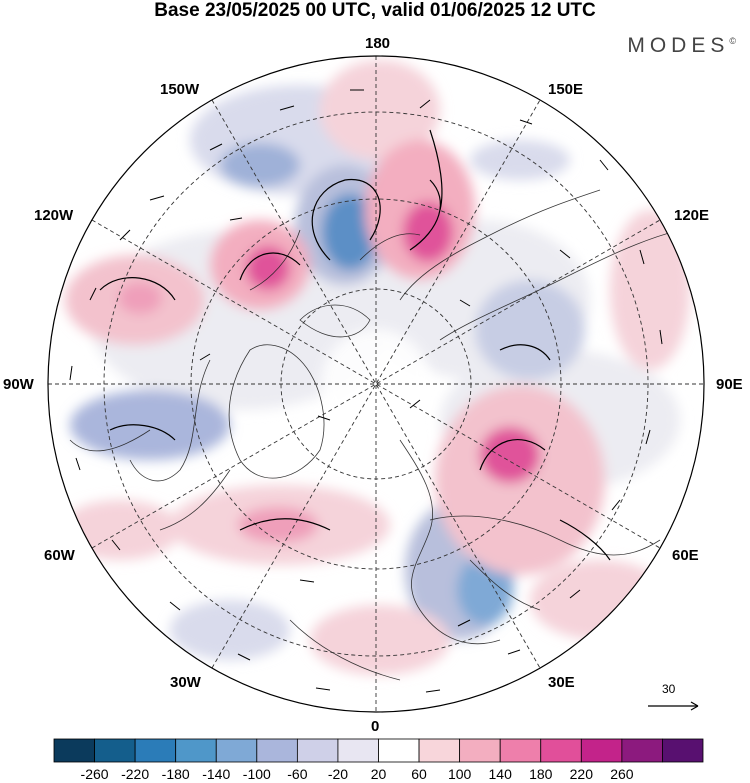 The image size is (750, 783). I want to click on modes-logo: MODES©, so click(681, 46).